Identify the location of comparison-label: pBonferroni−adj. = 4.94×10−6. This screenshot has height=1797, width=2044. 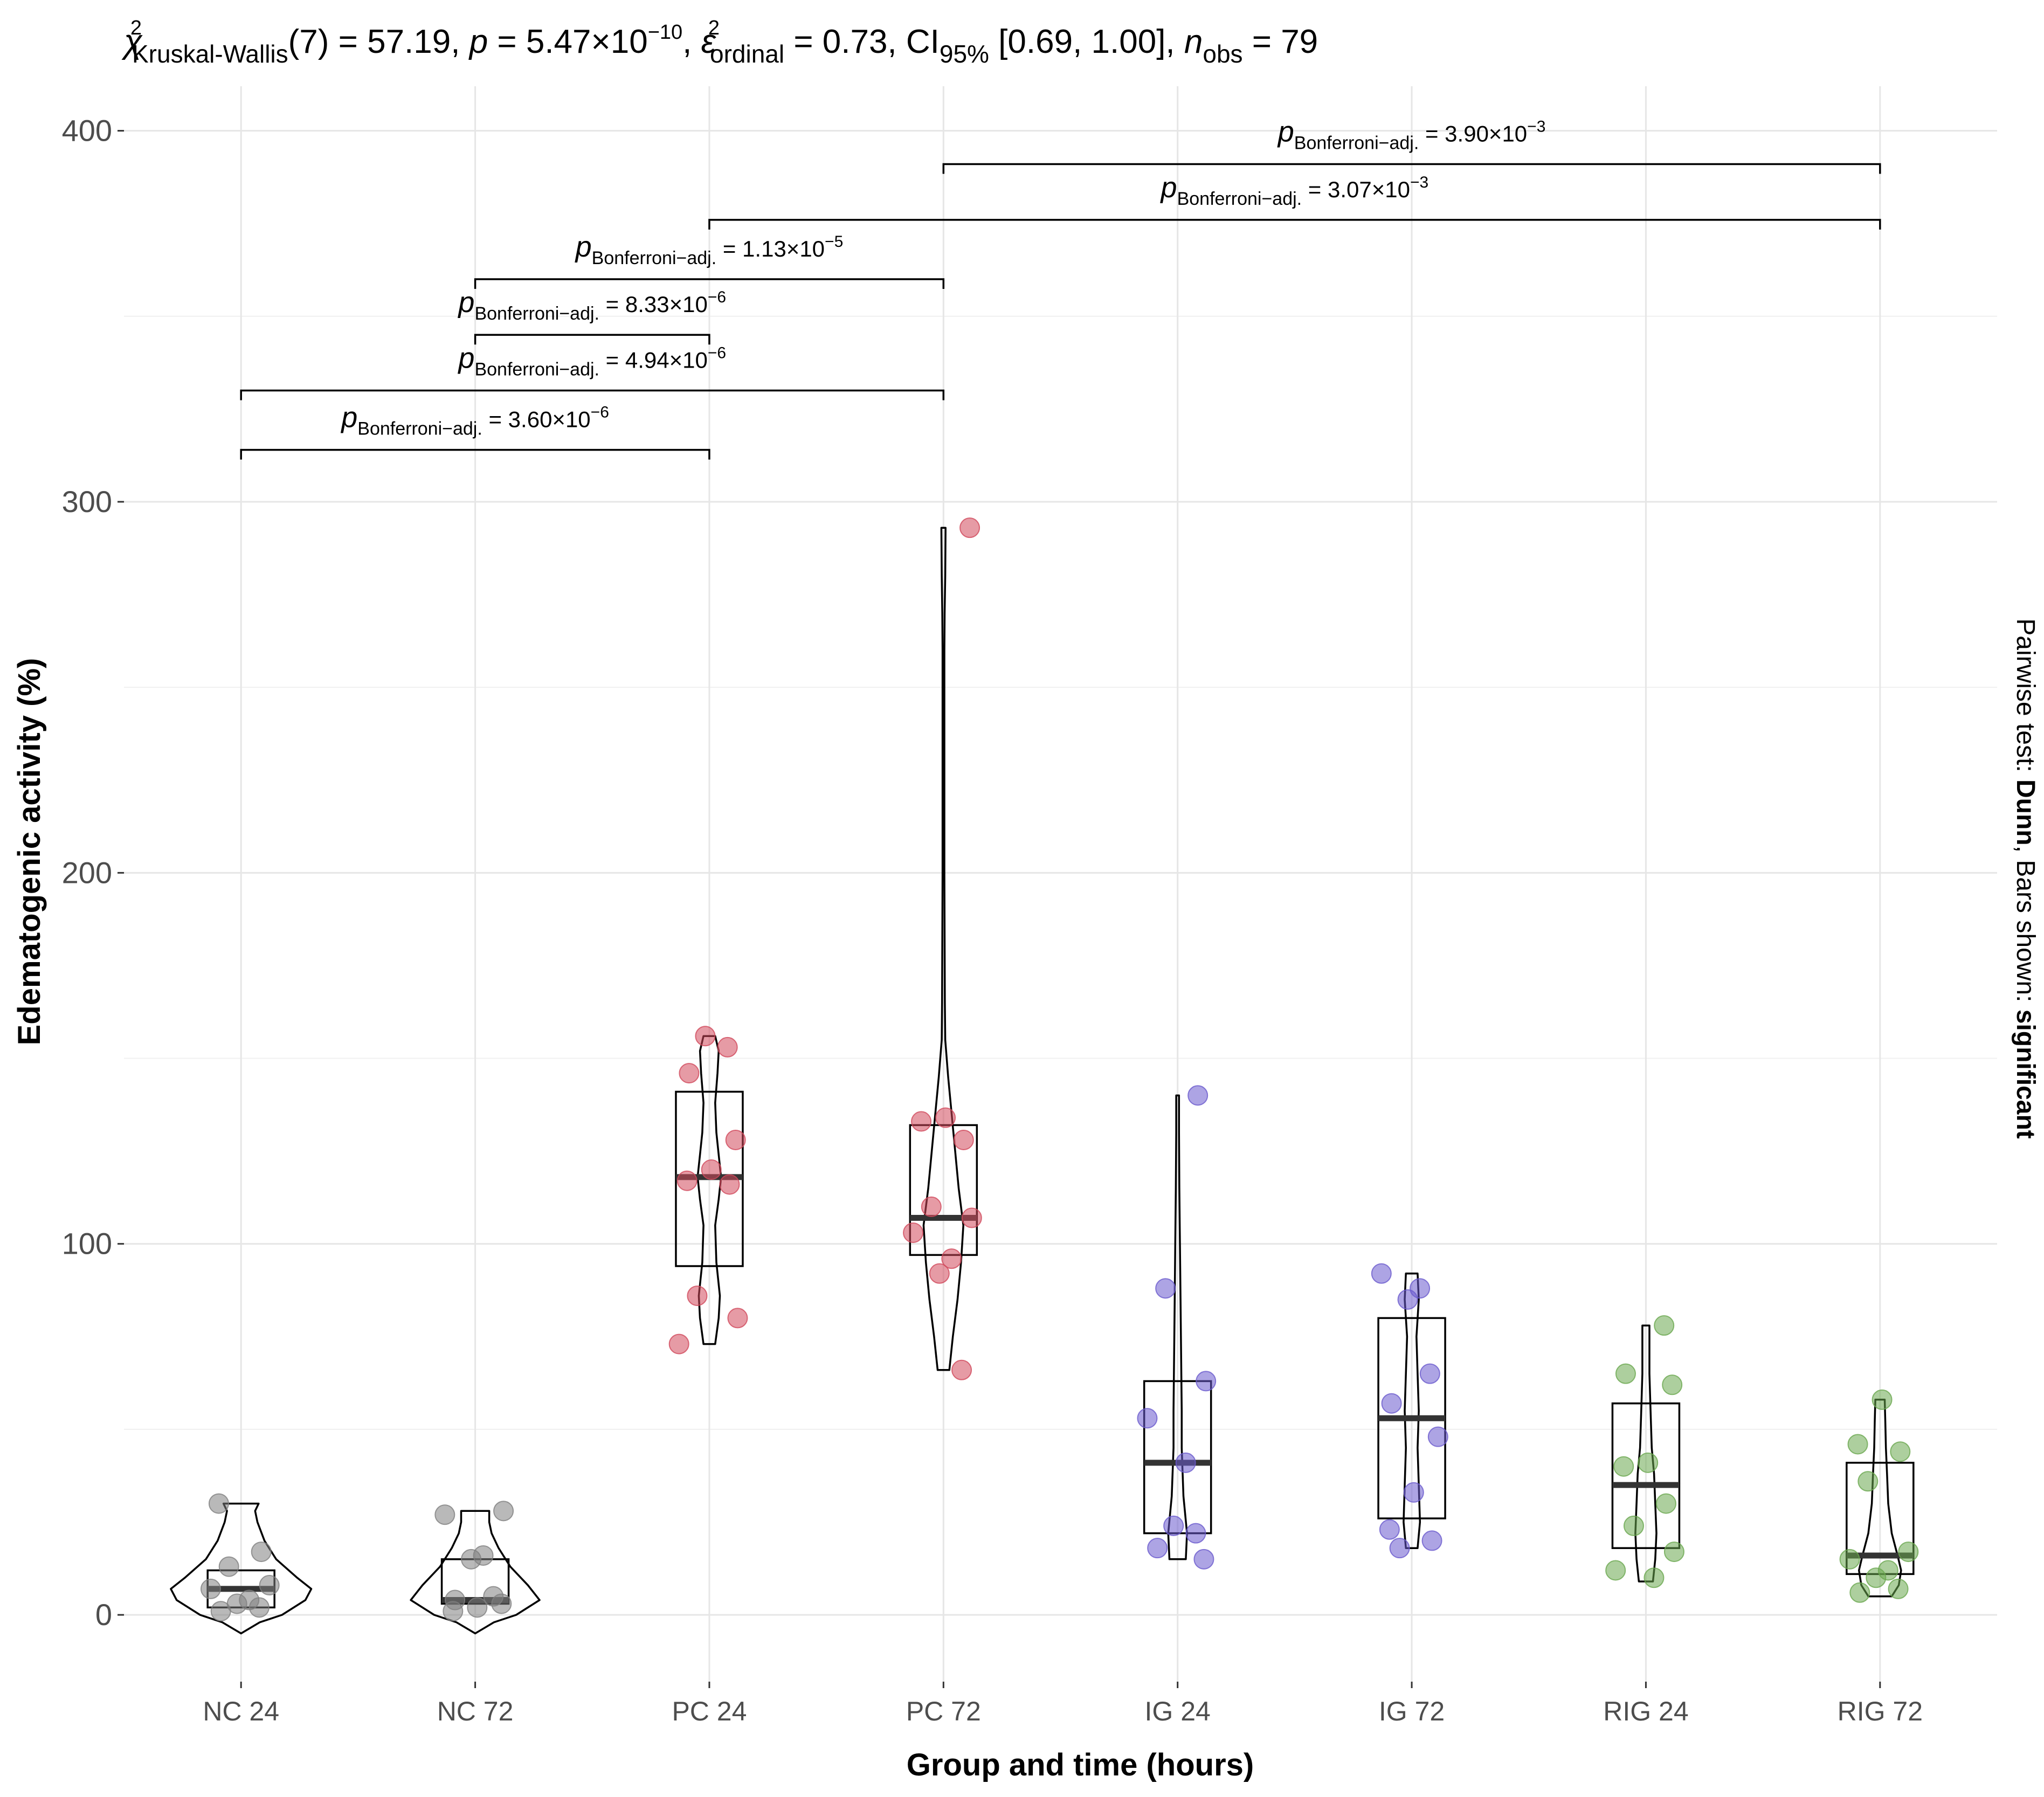
(591, 360).